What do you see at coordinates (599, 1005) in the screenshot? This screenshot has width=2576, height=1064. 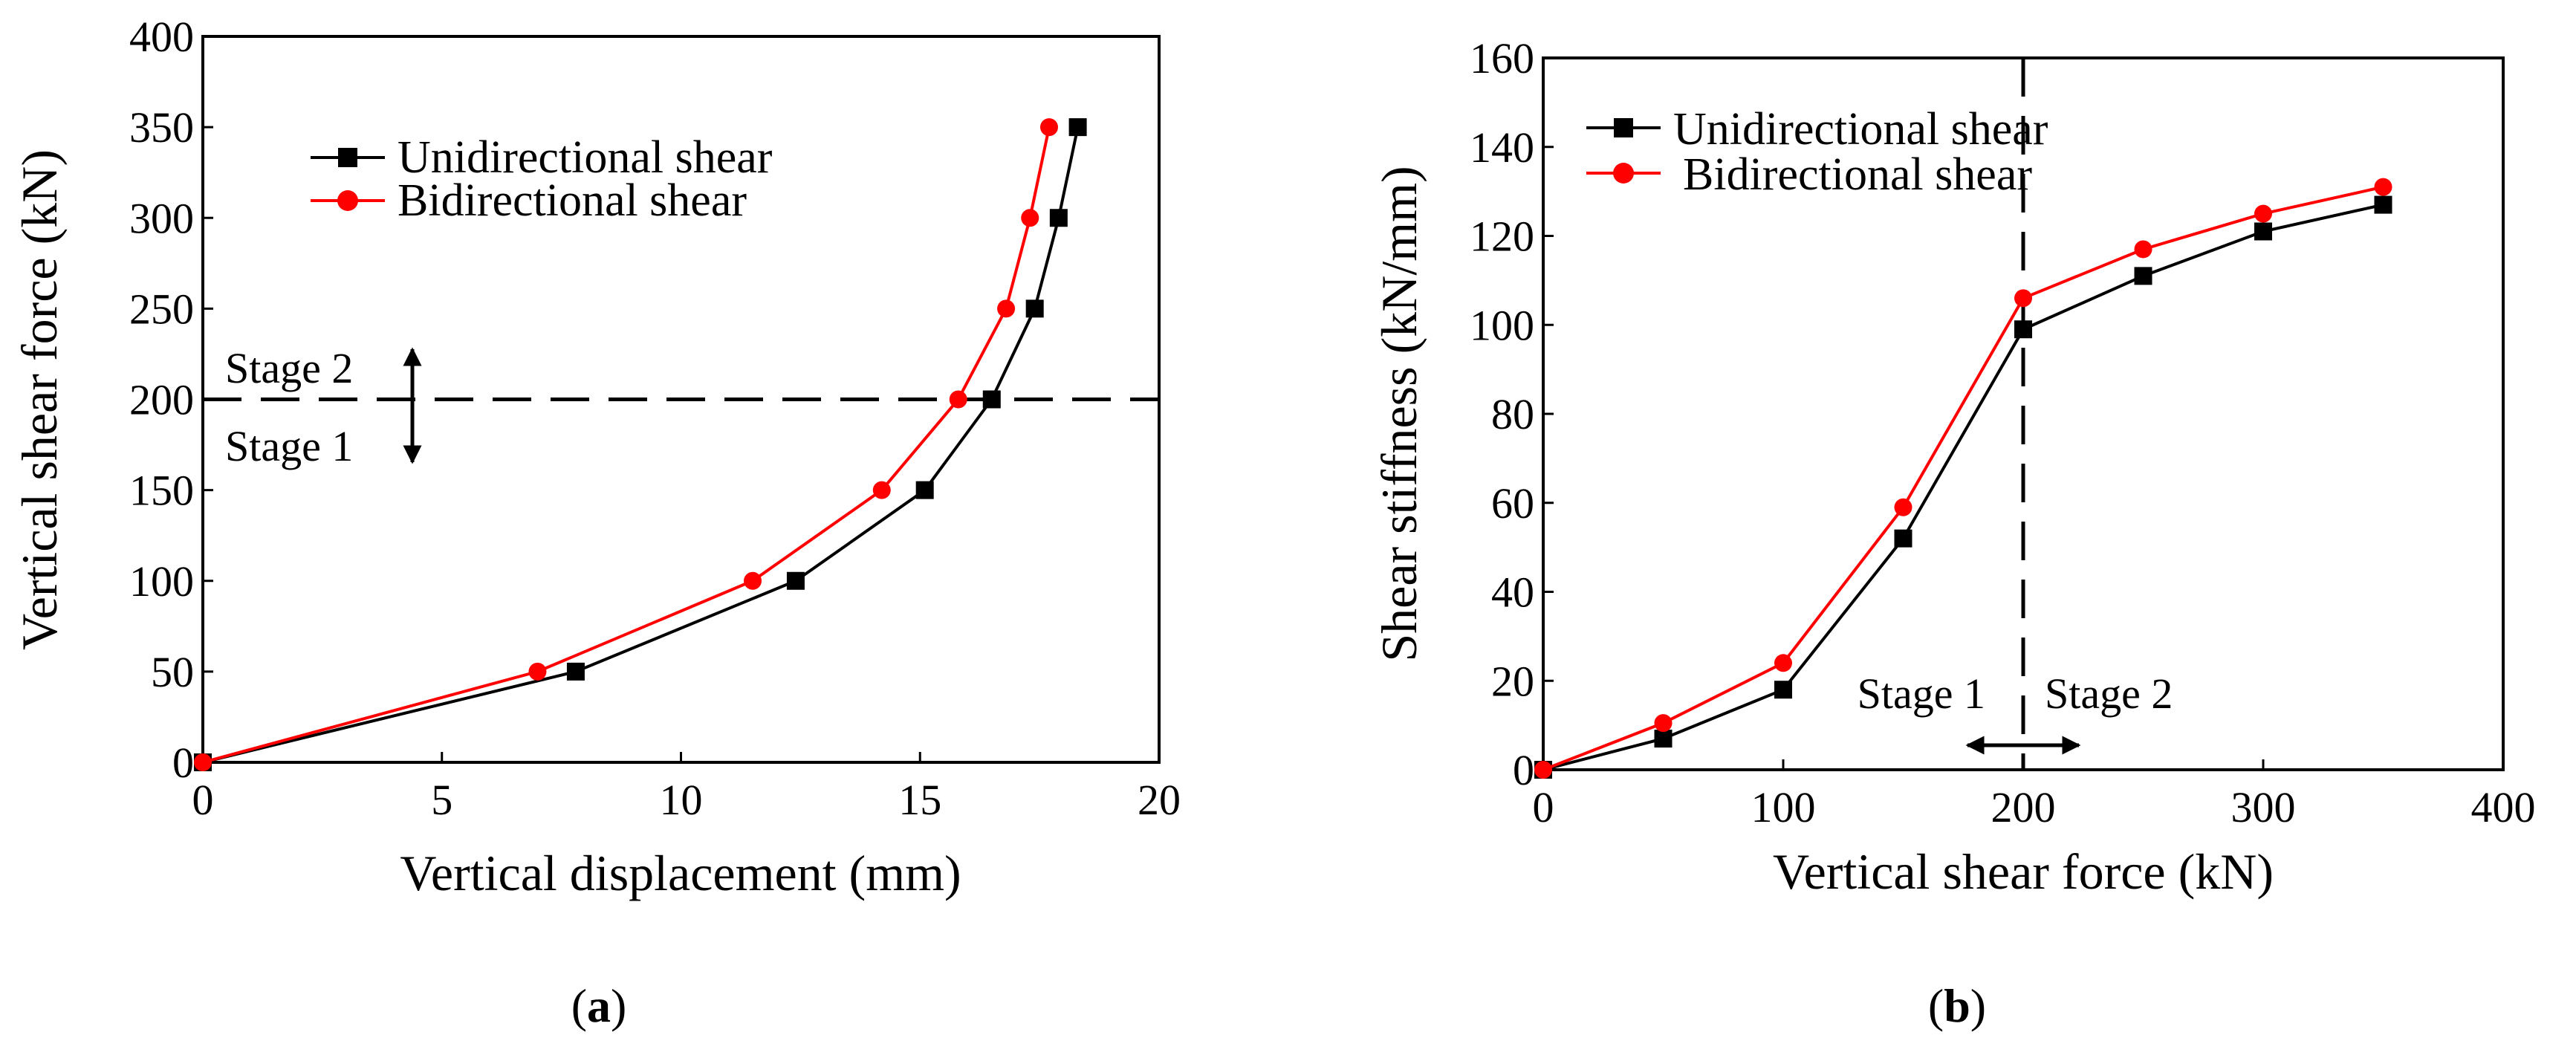 I see `chart-a-caption: (a)` at bounding box center [599, 1005].